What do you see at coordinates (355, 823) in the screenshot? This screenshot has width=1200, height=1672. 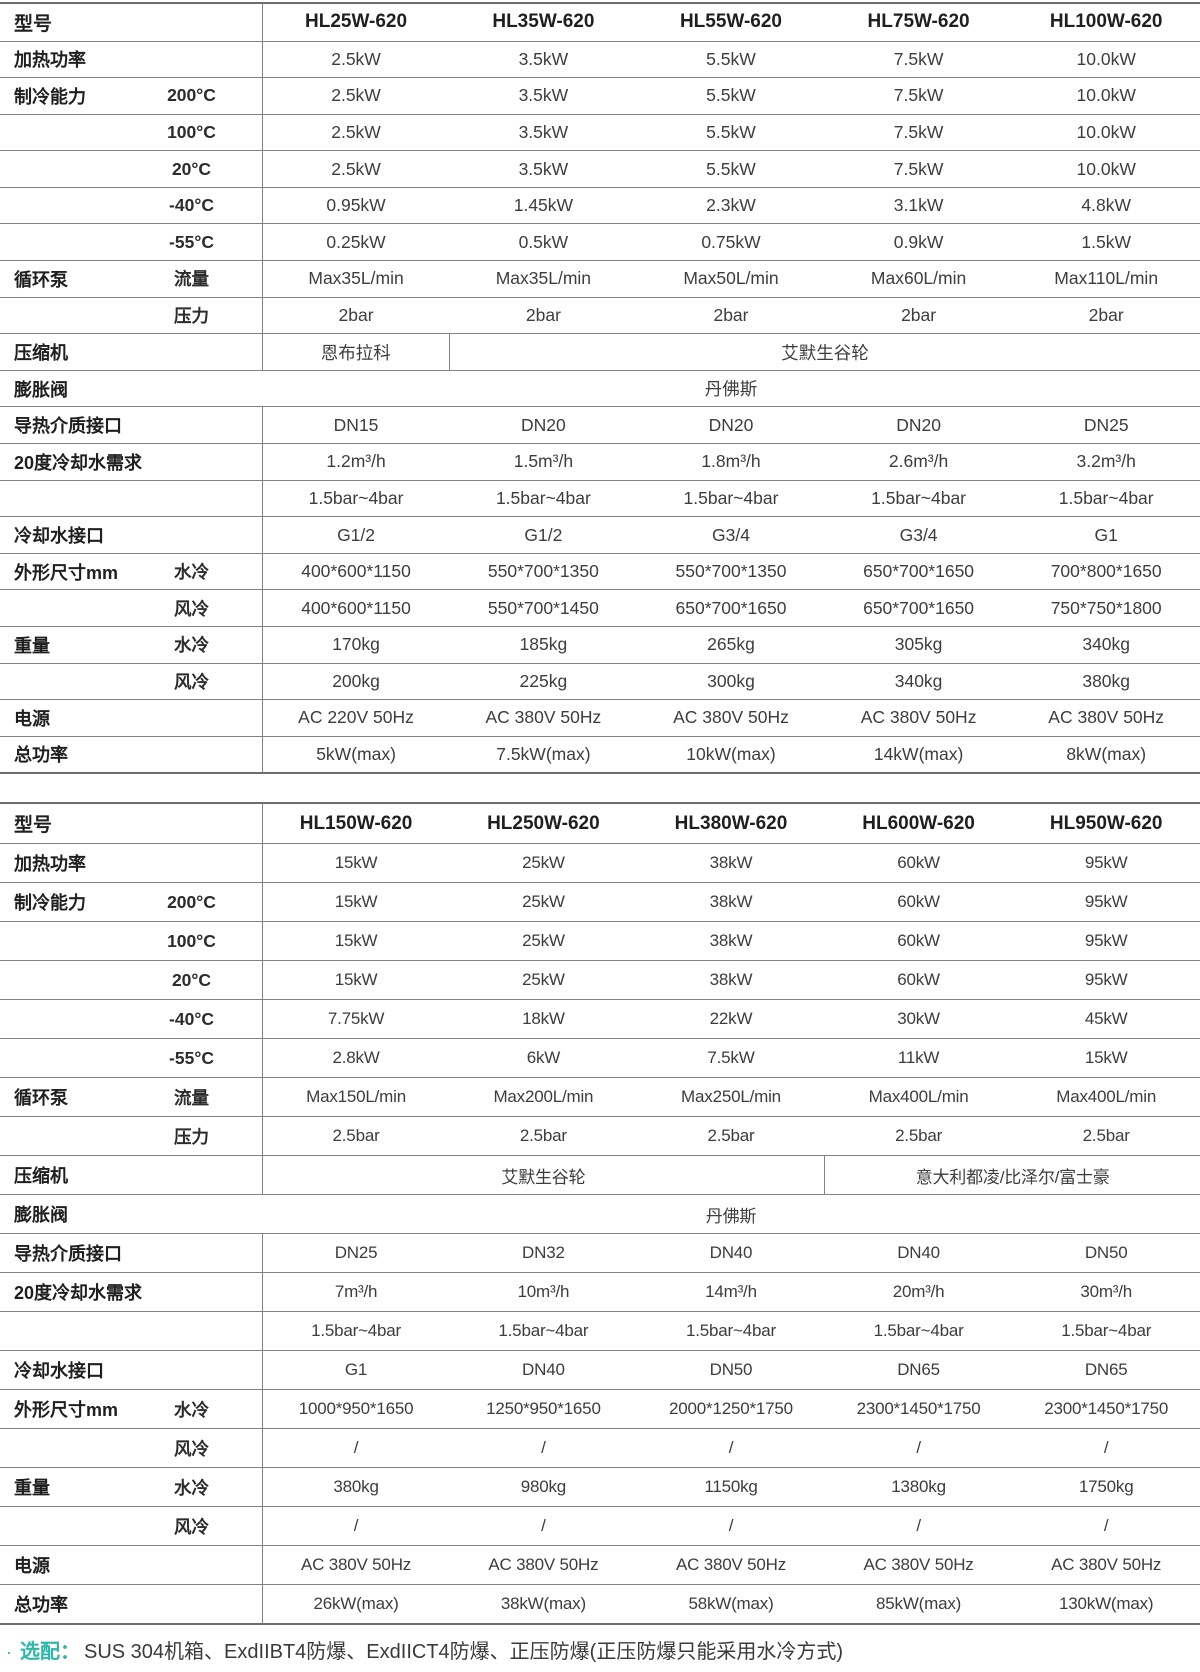 I see `model-header: HL150W-620` at bounding box center [355, 823].